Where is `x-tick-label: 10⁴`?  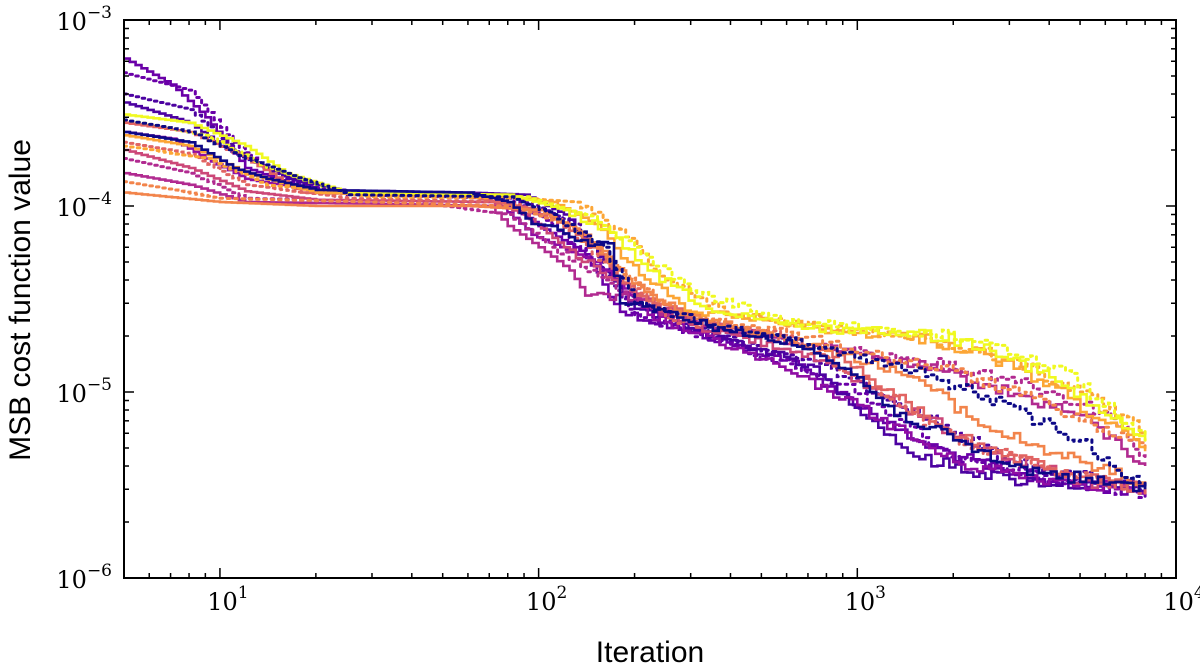 x-tick-label: 10⁴ is located at coordinates (1181, 599).